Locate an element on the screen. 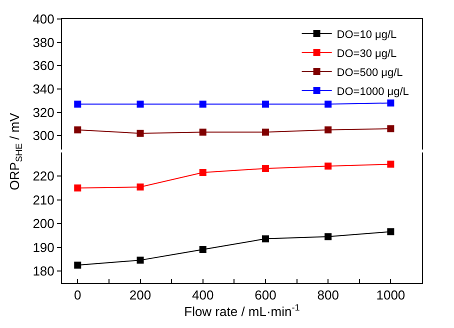  y-tick-label: 190 is located at coordinates (43, 247).